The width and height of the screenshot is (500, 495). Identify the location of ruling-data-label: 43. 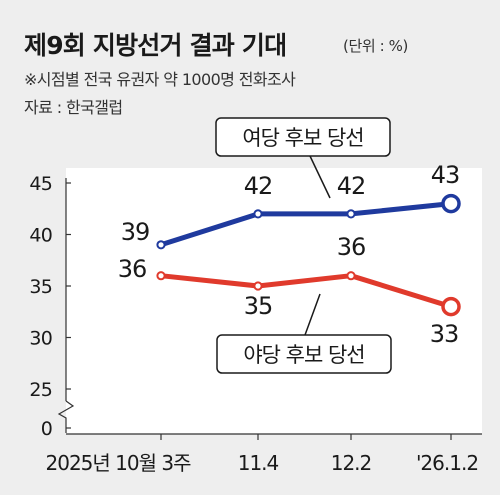
(445, 175).